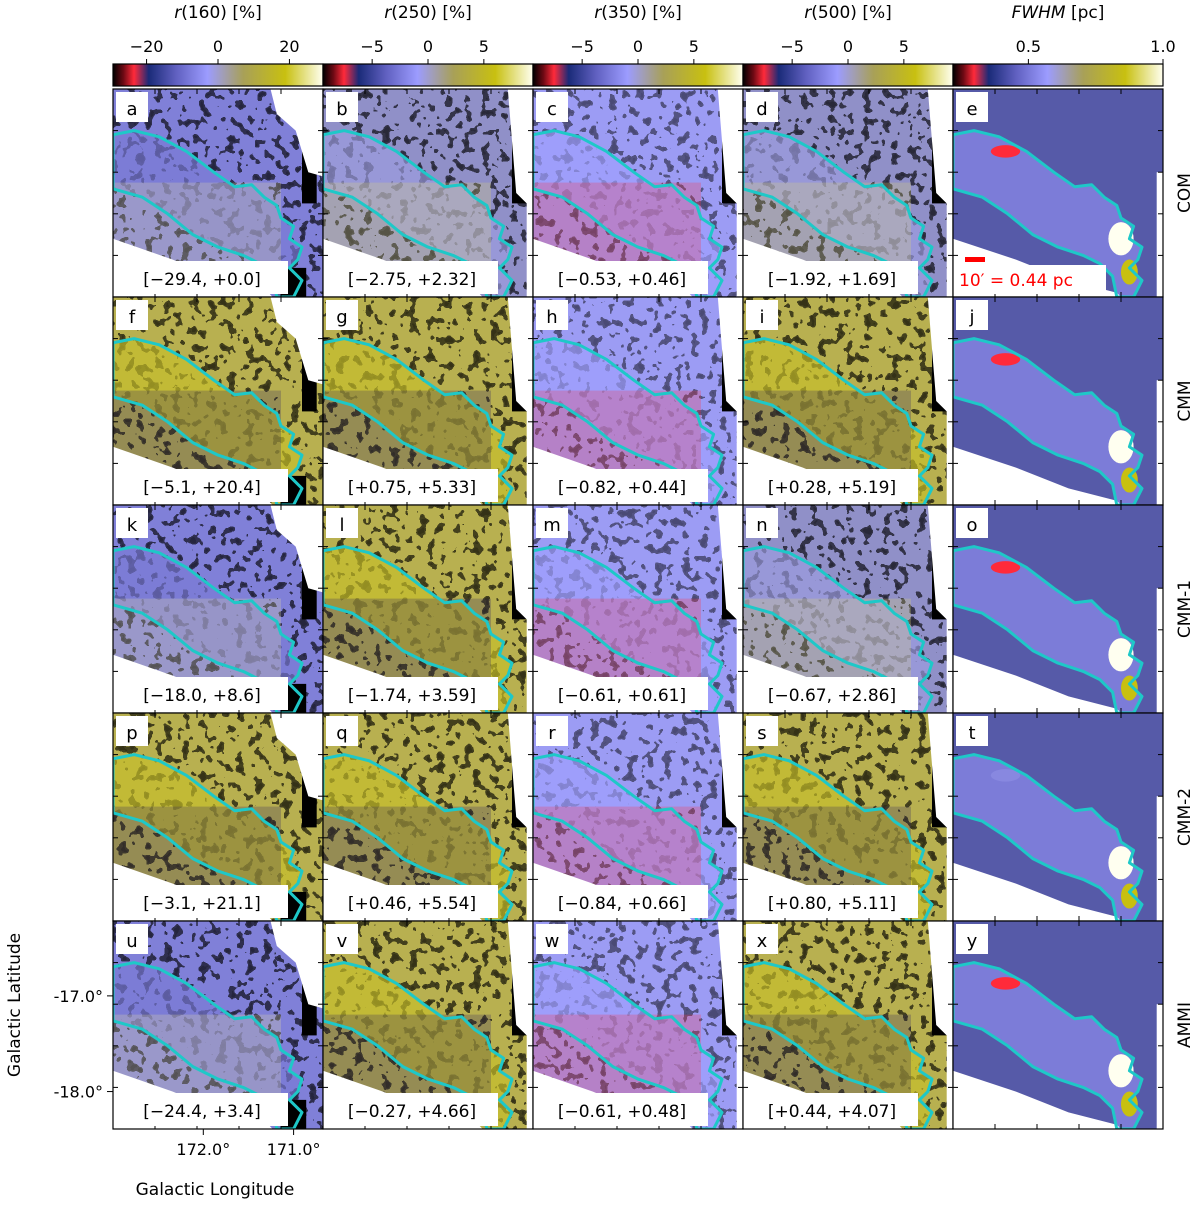  What do you see at coordinates (622, 696) in the screenshot?
I see `panel-range-label: [−0.61, +0.61]` at bounding box center [622, 696].